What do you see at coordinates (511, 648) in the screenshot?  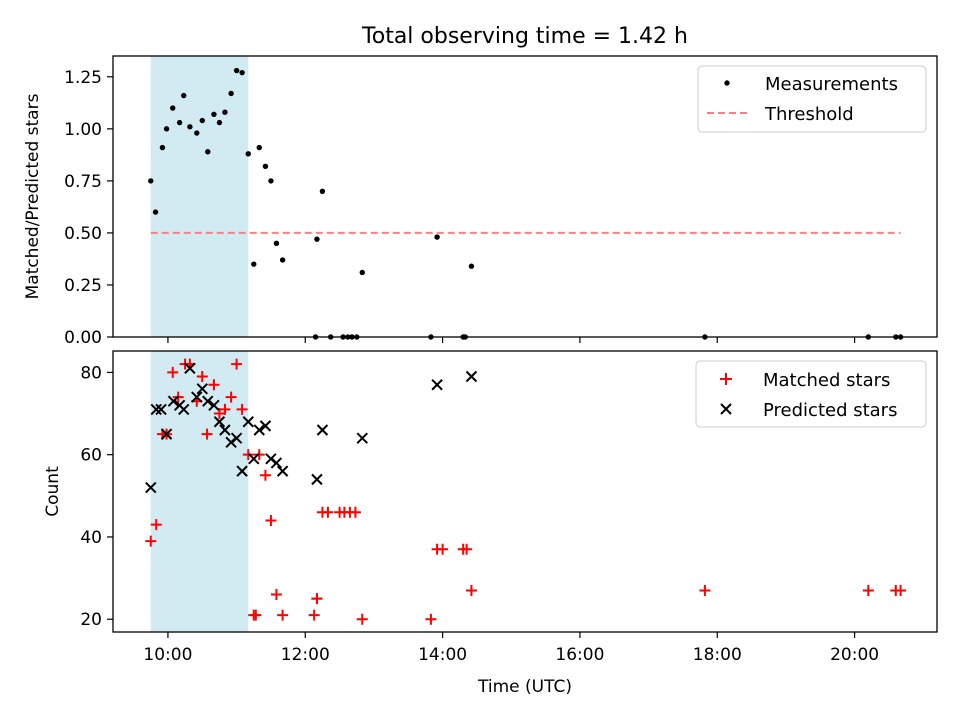 I see `bottom-x-ticks: 10:00 12:00 14:00 16:00 18:00 20:00` at bounding box center [511, 648].